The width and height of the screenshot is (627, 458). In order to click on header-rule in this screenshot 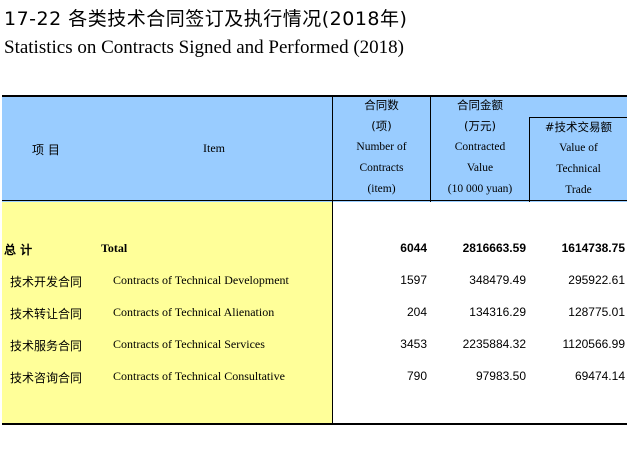, I will do `click(314, 200)`.